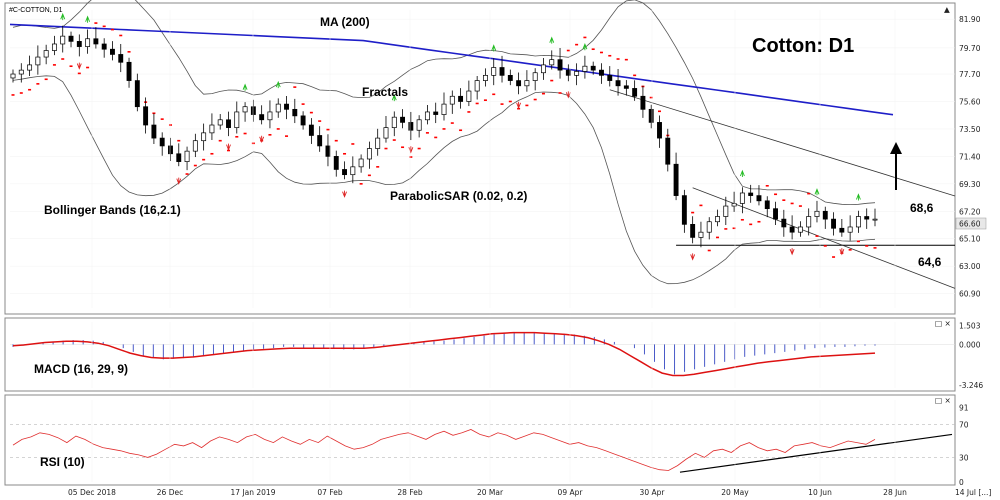  I want to click on x-tick-label: 28 Feb, so click(409, 492).